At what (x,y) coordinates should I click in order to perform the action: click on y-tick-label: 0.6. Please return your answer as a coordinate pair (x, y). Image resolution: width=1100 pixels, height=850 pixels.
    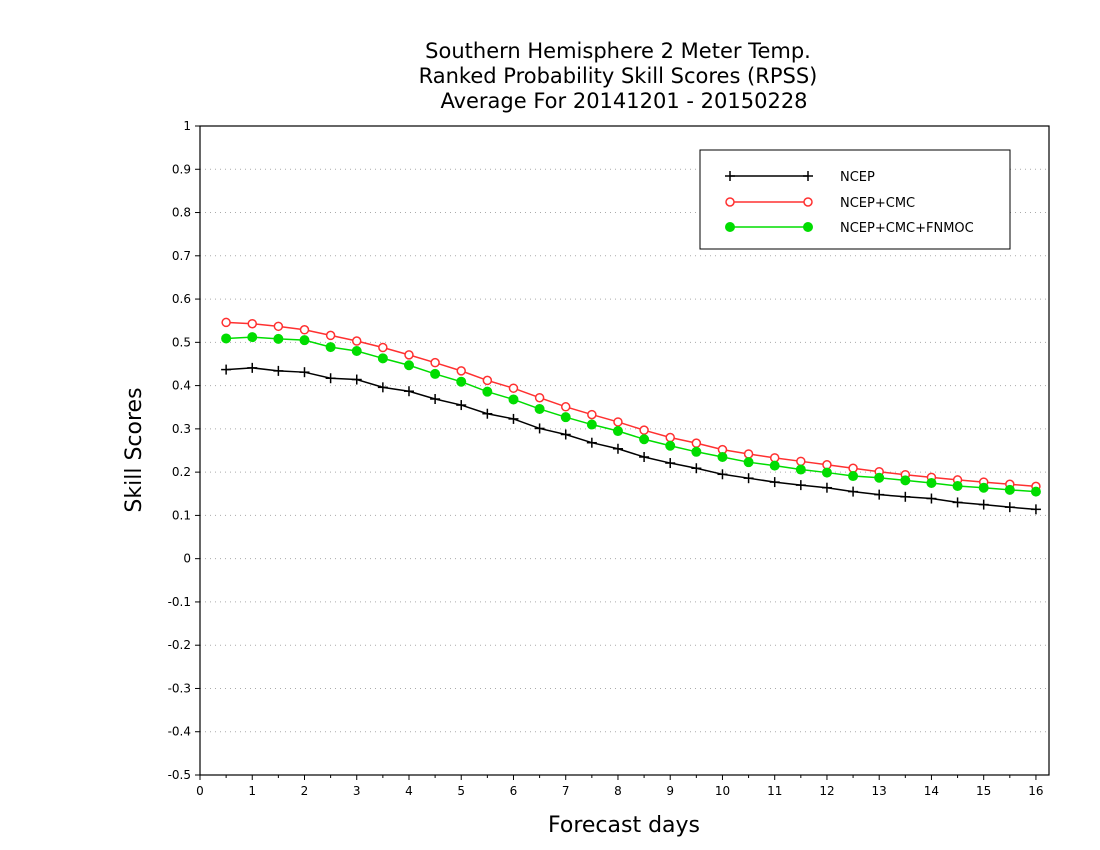
    Looking at the image, I should click on (181, 299).